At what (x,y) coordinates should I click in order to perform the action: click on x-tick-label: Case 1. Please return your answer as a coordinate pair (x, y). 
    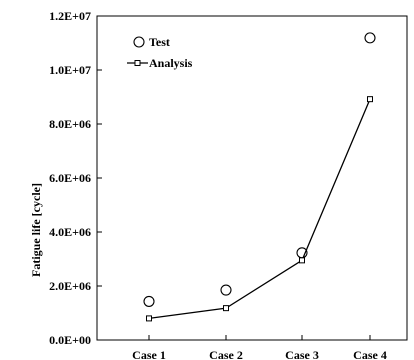
    Looking at the image, I should click on (149, 354).